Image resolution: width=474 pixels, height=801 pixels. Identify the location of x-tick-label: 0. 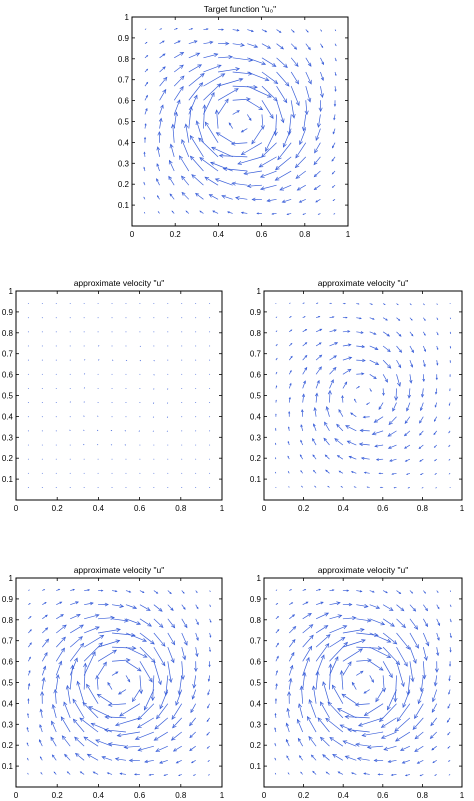
(16, 508).